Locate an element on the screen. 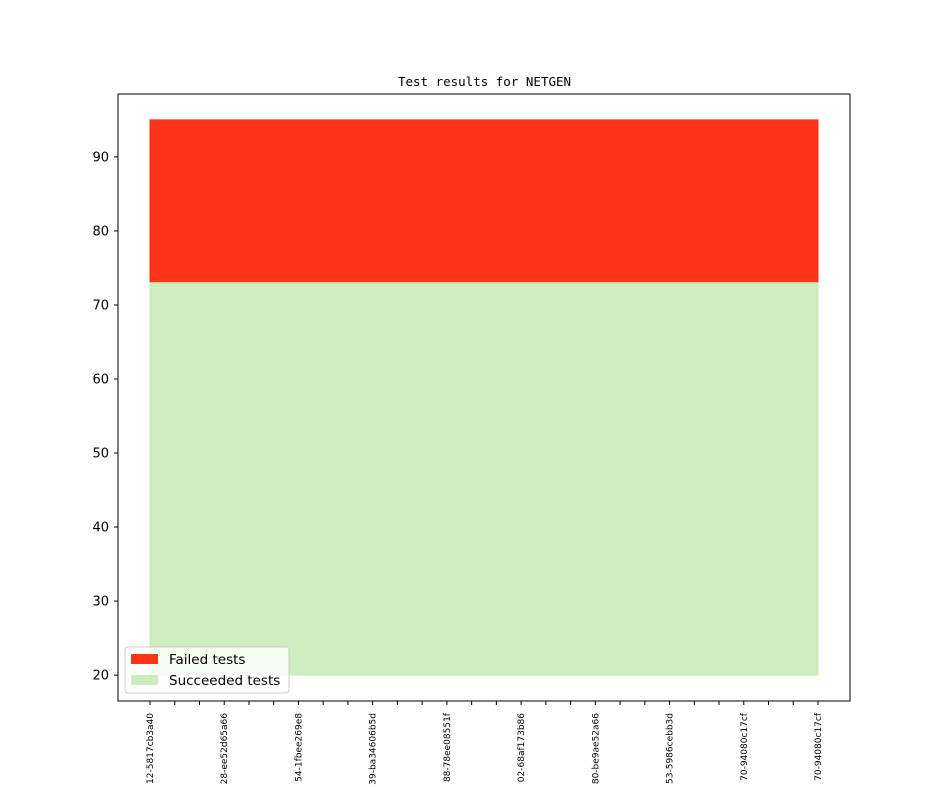 The width and height of the screenshot is (944, 787). legend-label: Failed tests is located at coordinates (207, 660).